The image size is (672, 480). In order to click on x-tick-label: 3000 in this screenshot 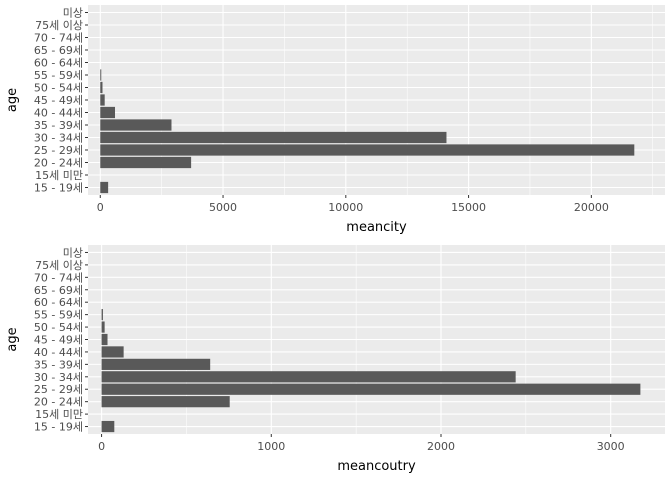, I will do `click(611, 446)`.